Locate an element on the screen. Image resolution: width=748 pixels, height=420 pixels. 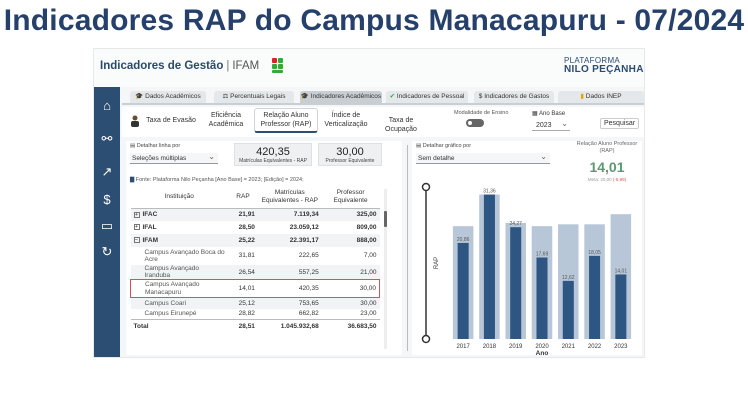
check-icon: ✔ is located at coordinates (392, 96).